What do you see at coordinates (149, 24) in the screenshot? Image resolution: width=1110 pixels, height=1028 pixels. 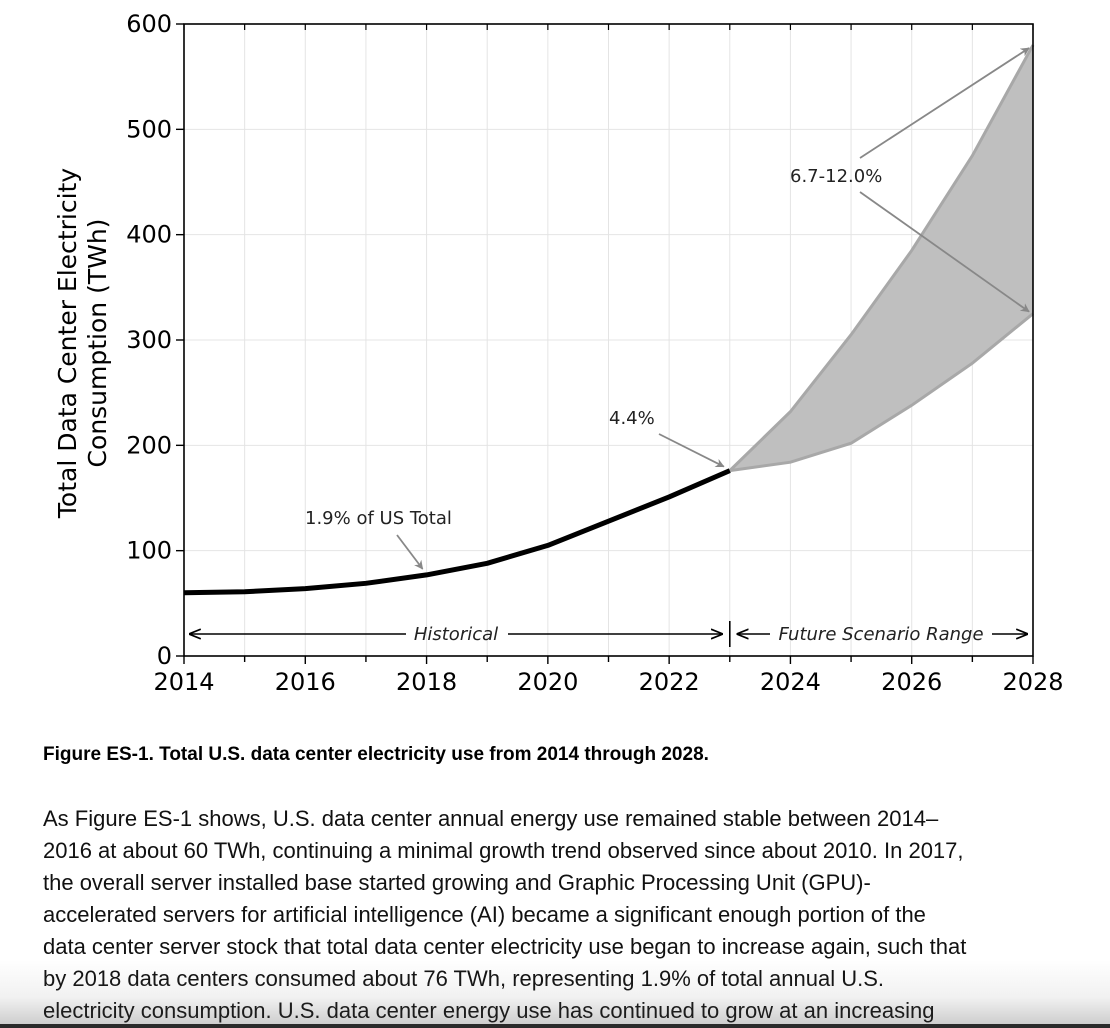 I see `y-tick-label: 600` at bounding box center [149, 24].